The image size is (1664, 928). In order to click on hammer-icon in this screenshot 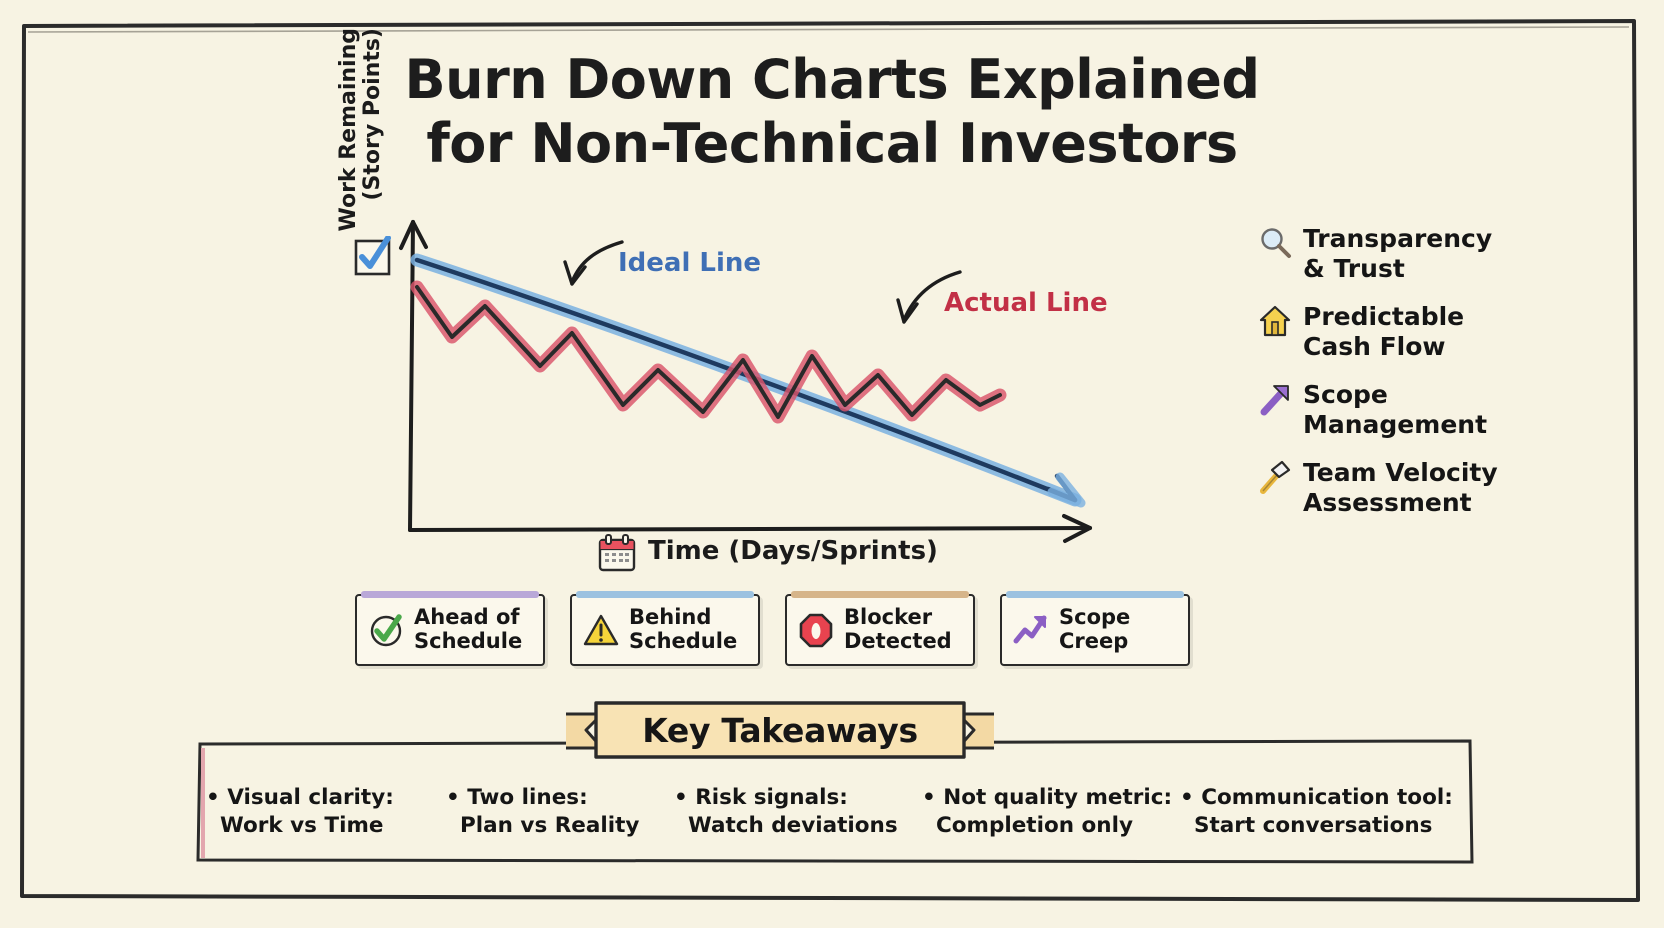, I will do `click(1275, 477)`.